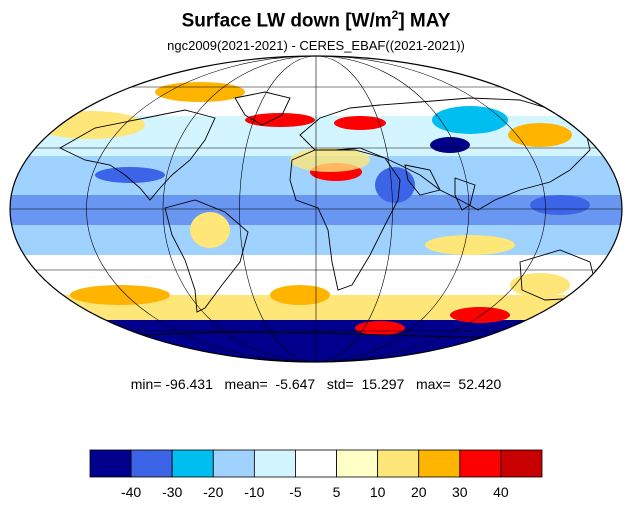 The height and width of the screenshot is (505, 632). I want to click on colorbar-tick-label: -40, so click(131, 492).